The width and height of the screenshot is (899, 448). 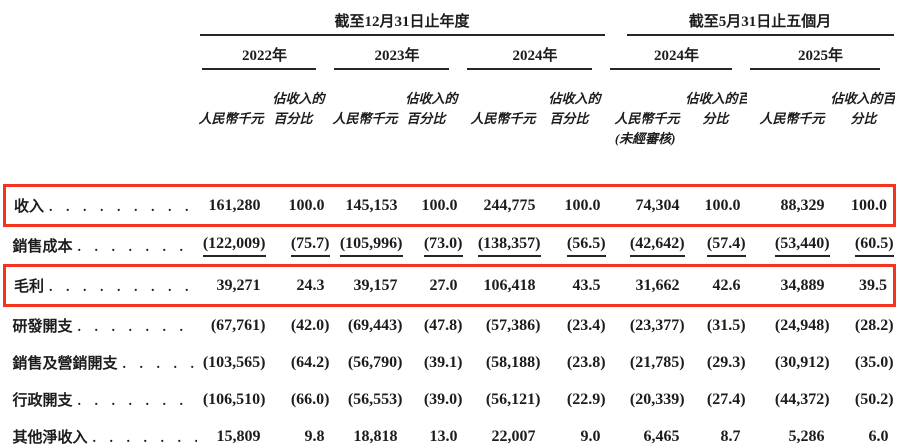 I want to click on percentage-cell: (39.0), so click(x=434, y=399).